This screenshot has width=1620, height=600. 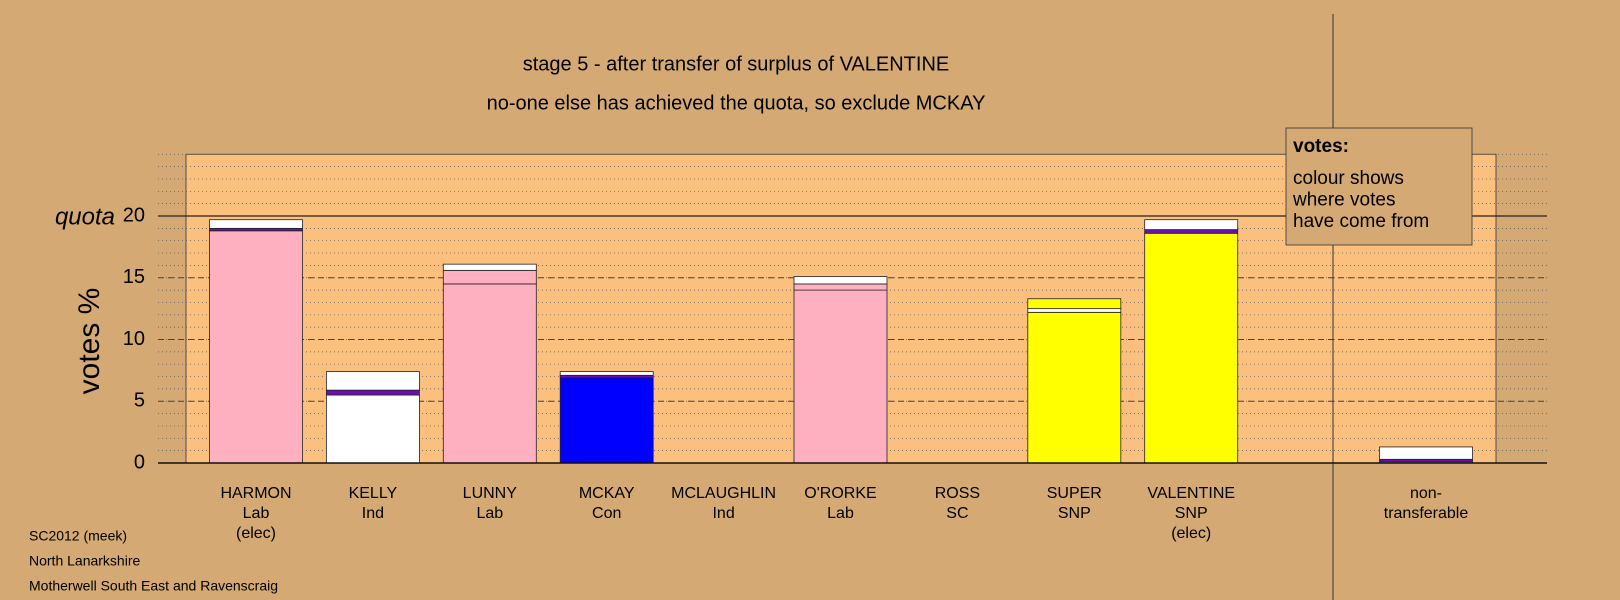 What do you see at coordinates (957, 493) in the screenshot?
I see `x-tick-label: ROSS` at bounding box center [957, 493].